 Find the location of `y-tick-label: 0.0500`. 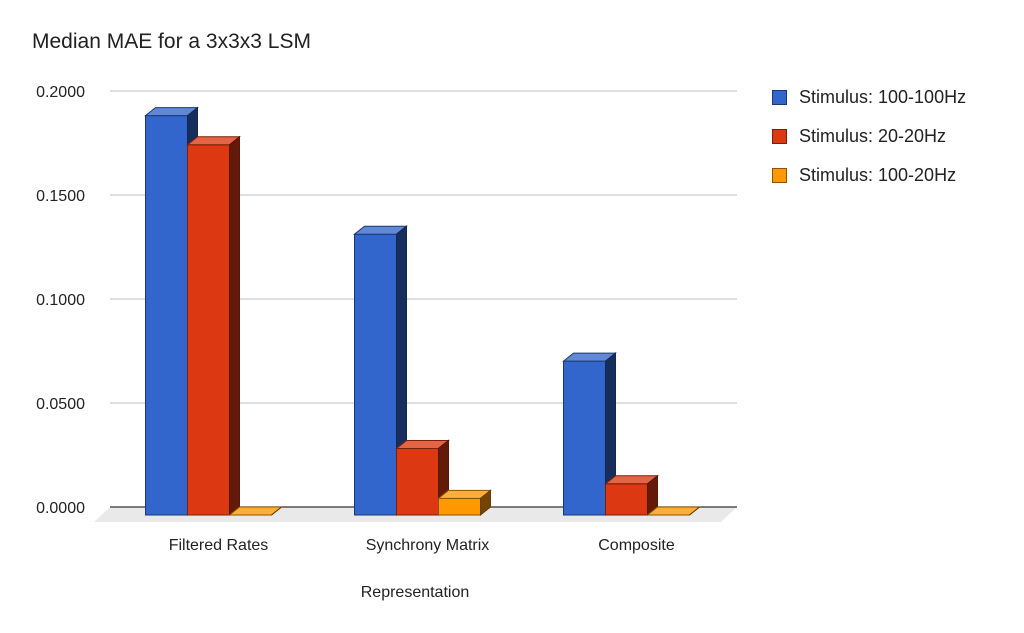

y-tick-label: 0.0500 is located at coordinates (60, 404).